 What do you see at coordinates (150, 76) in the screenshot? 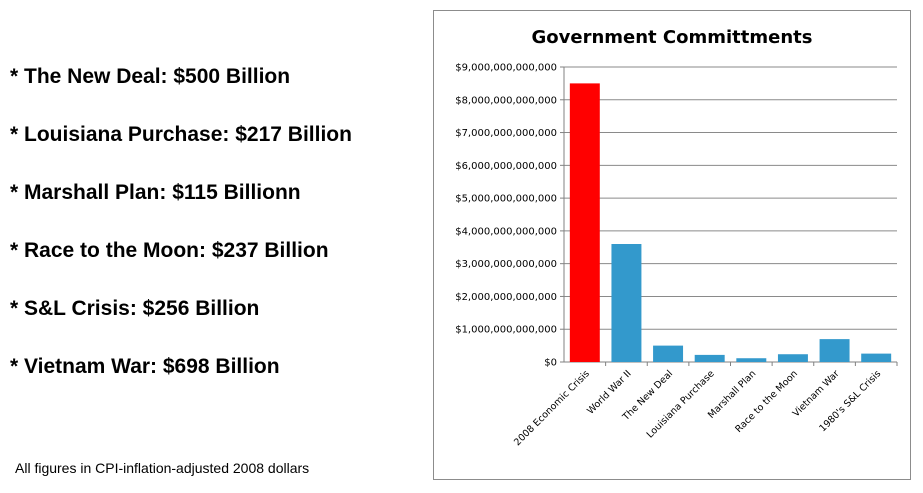
I see `bullet-item: * The New Deal: $500 Billion` at bounding box center [150, 76].